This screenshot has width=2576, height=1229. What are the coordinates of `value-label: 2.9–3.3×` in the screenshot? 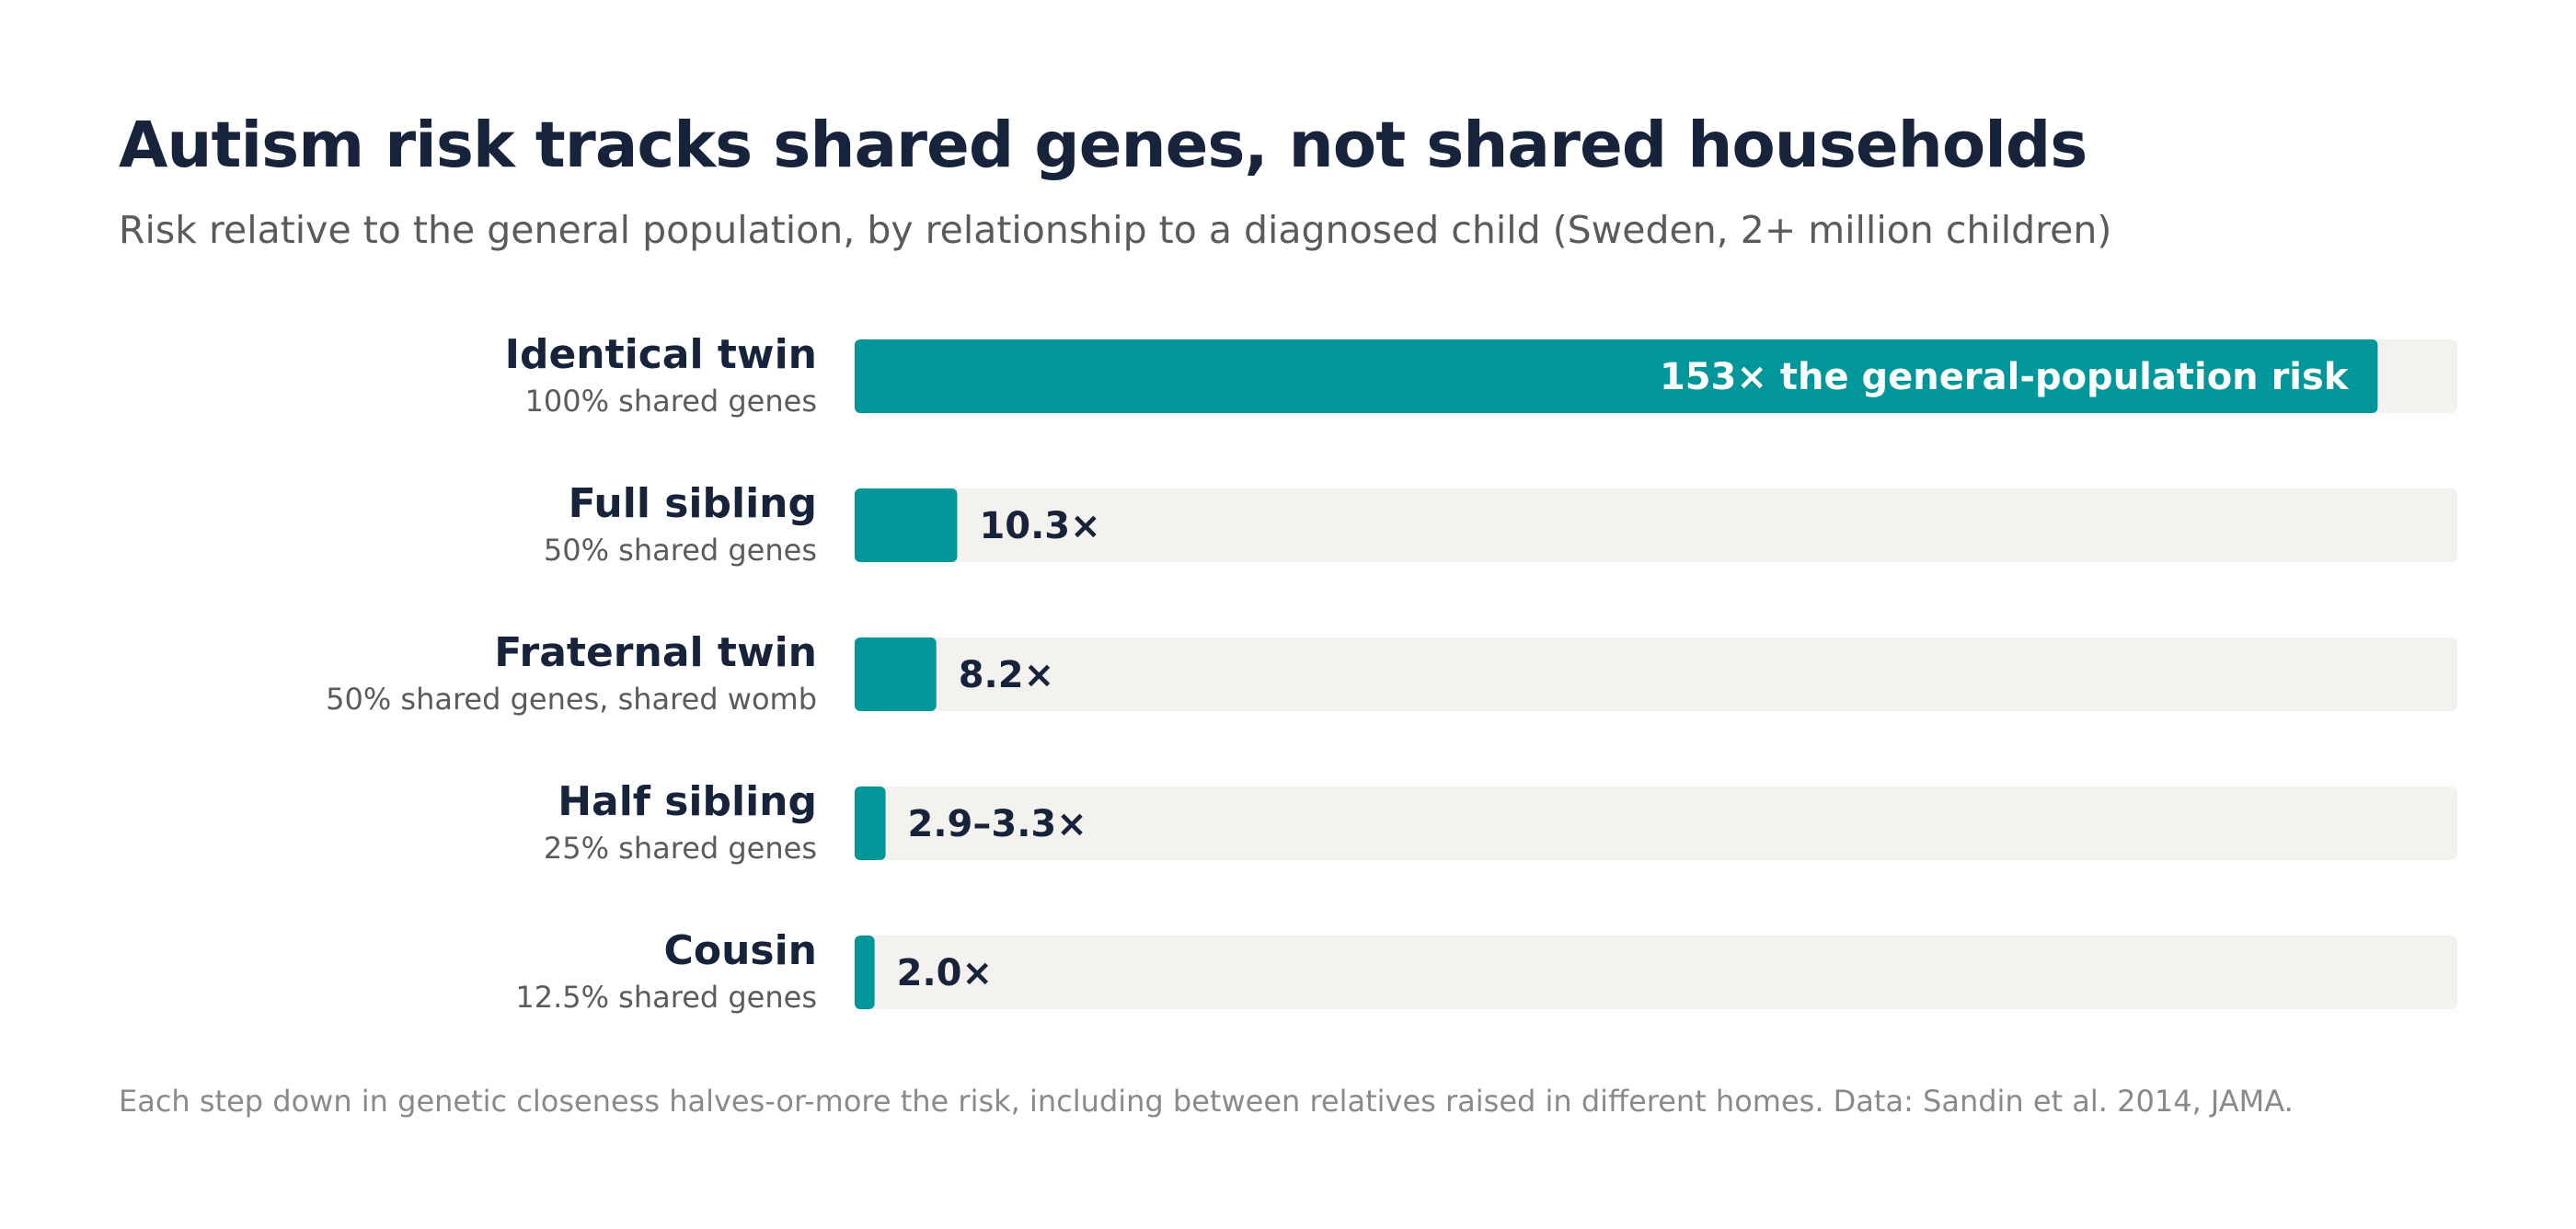 It's located at (997, 824).